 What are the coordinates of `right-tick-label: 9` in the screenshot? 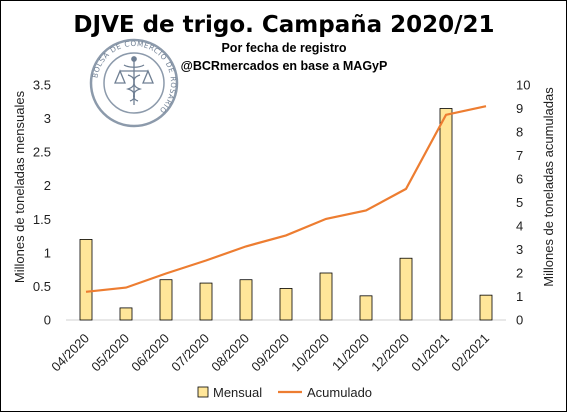 It's located at (519, 108).